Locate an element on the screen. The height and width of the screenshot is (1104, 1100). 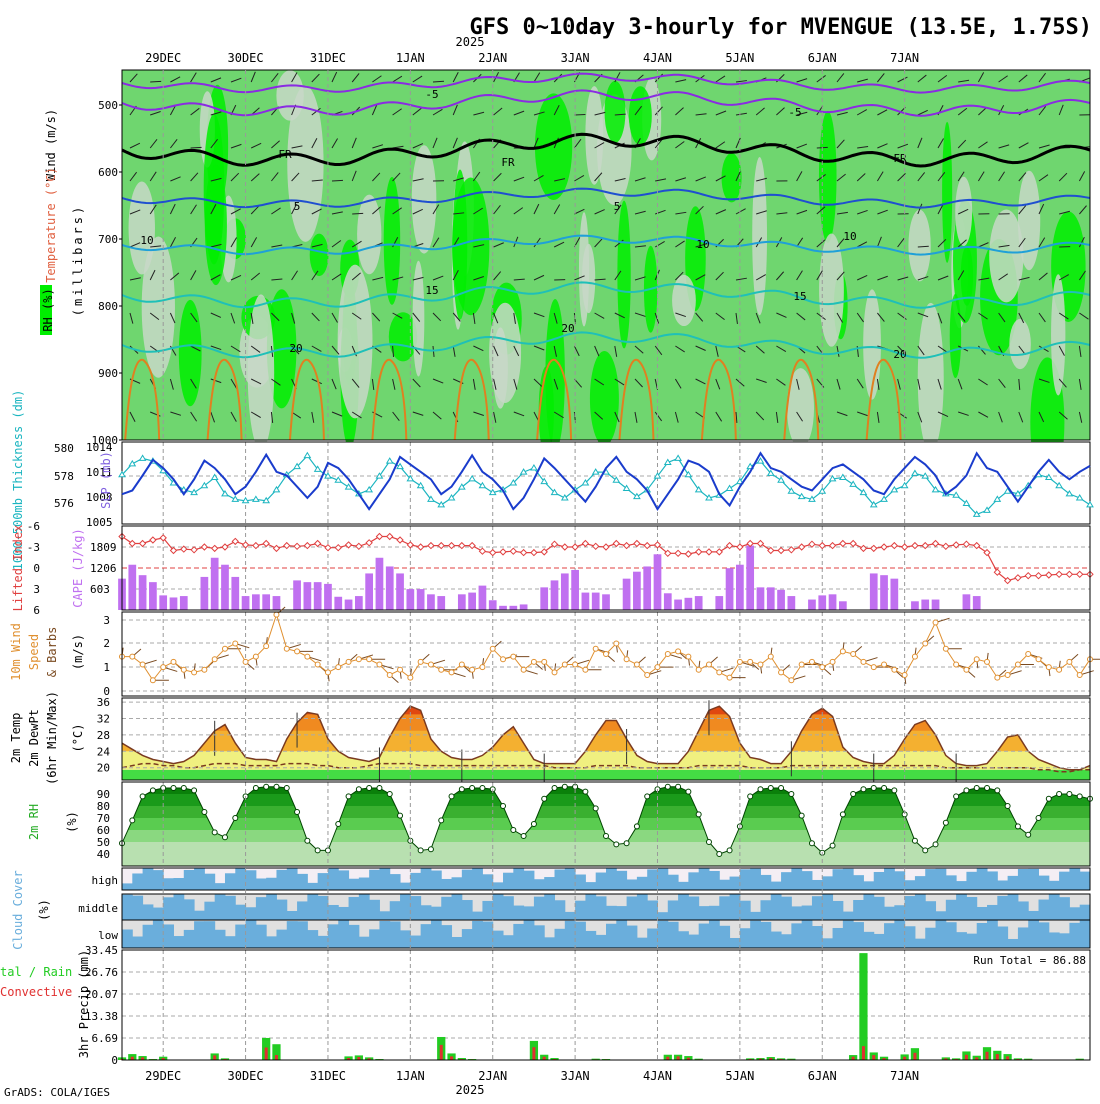
date-label: 1JAN is located at coordinates (410, 58).